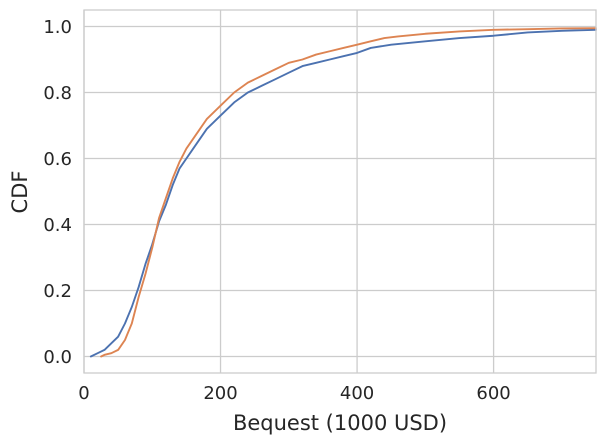  Describe the element at coordinates (83, 393) in the screenshot. I see `x-tick-label: 0` at that location.